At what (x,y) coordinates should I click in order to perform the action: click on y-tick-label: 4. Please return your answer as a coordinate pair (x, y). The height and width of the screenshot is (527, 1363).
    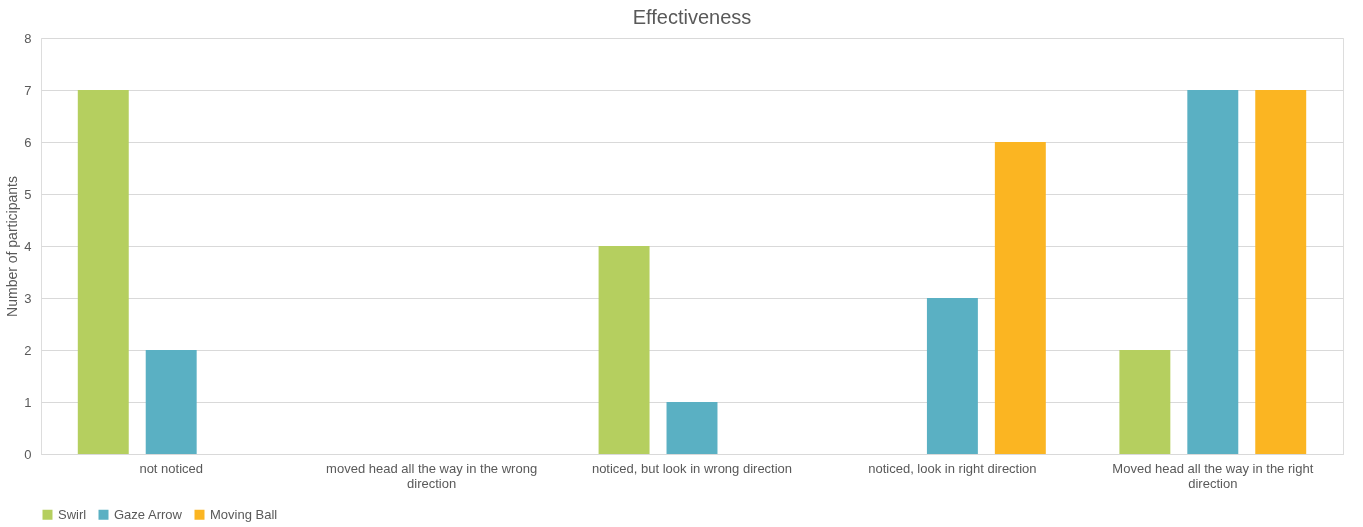
    Looking at the image, I should click on (28, 246).